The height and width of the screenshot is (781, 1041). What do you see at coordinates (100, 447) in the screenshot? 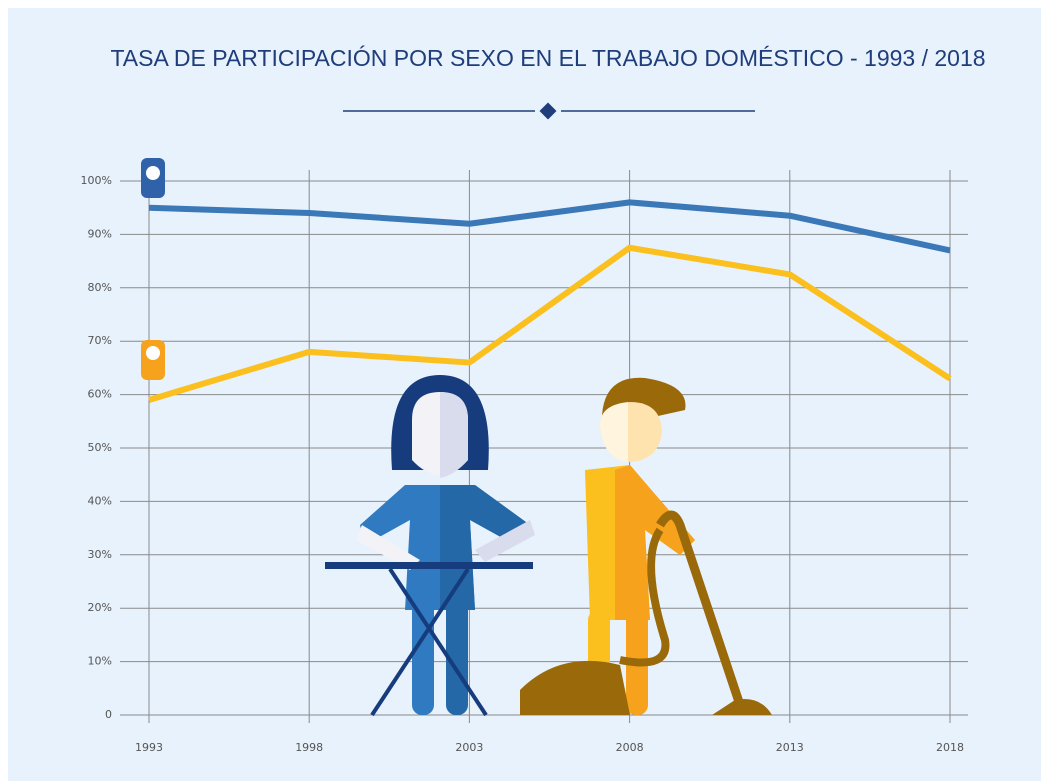
I see `y-tick-label: 50%` at bounding box center [100, 447].